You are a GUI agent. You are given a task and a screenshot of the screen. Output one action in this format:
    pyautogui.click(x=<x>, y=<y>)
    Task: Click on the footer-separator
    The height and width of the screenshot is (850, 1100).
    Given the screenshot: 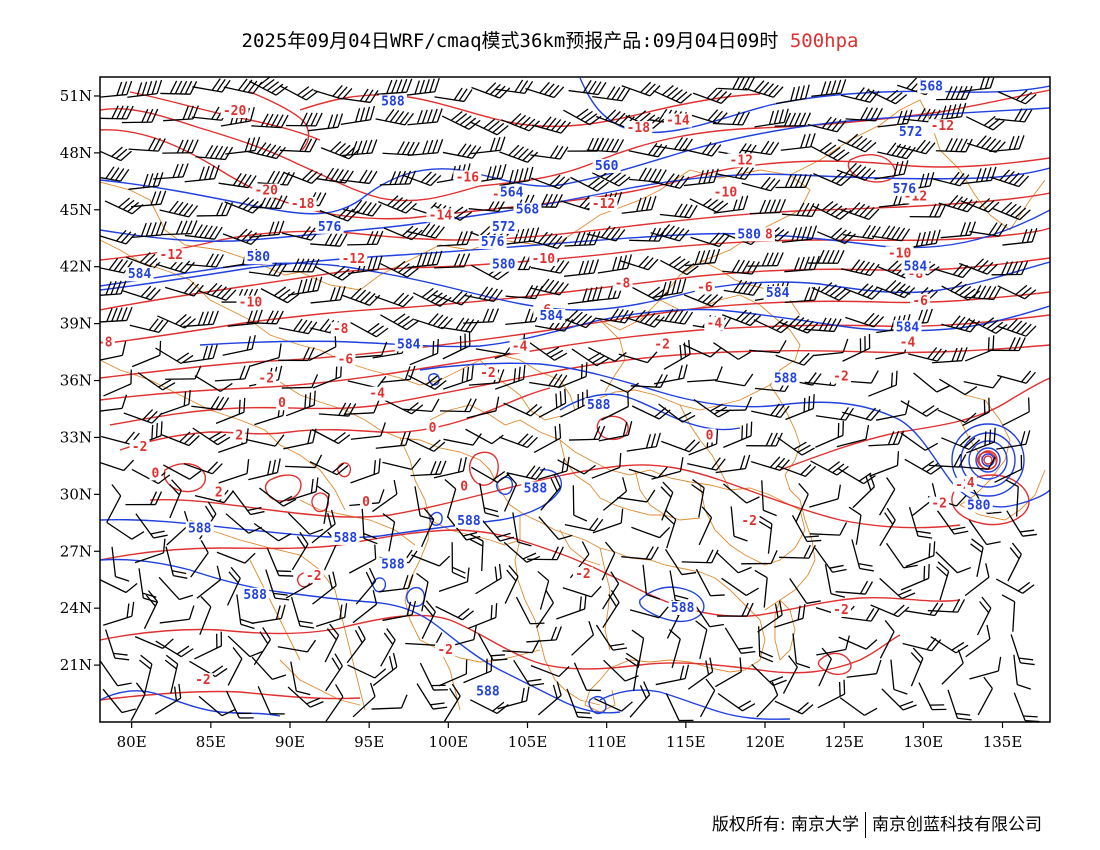 What is the action you would take?
    pyautogui.click(x=865, y=825)
    